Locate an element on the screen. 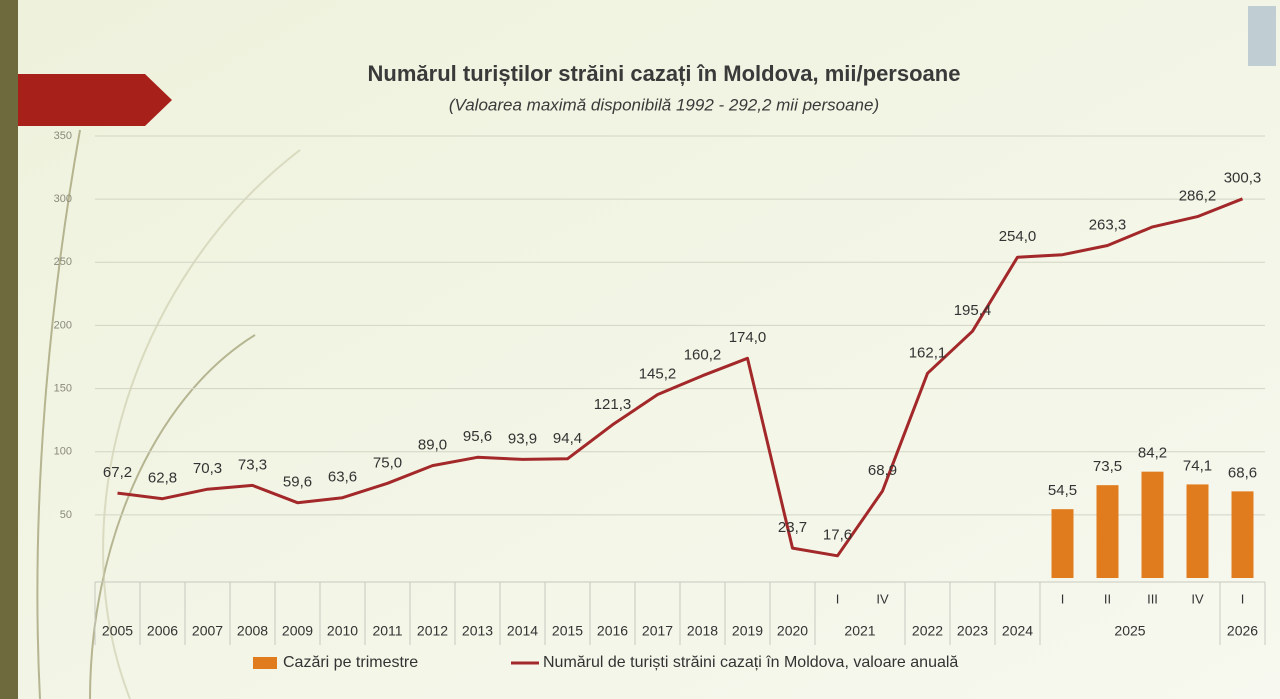 Image resolution: width=1280 pixels, height=699 pixels. line-value-label: 70,3 is located at coordinates (207, 468).